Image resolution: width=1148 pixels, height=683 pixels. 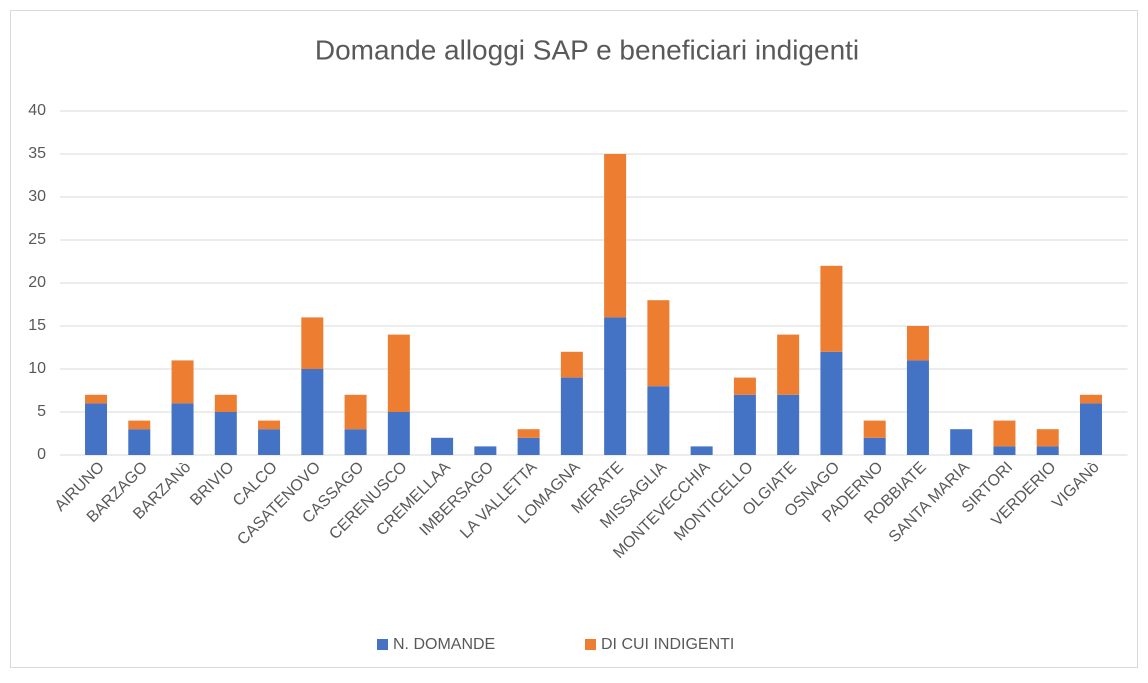 I want to click on legend-label: N. DOMANDE, so click(x=444, y=644).